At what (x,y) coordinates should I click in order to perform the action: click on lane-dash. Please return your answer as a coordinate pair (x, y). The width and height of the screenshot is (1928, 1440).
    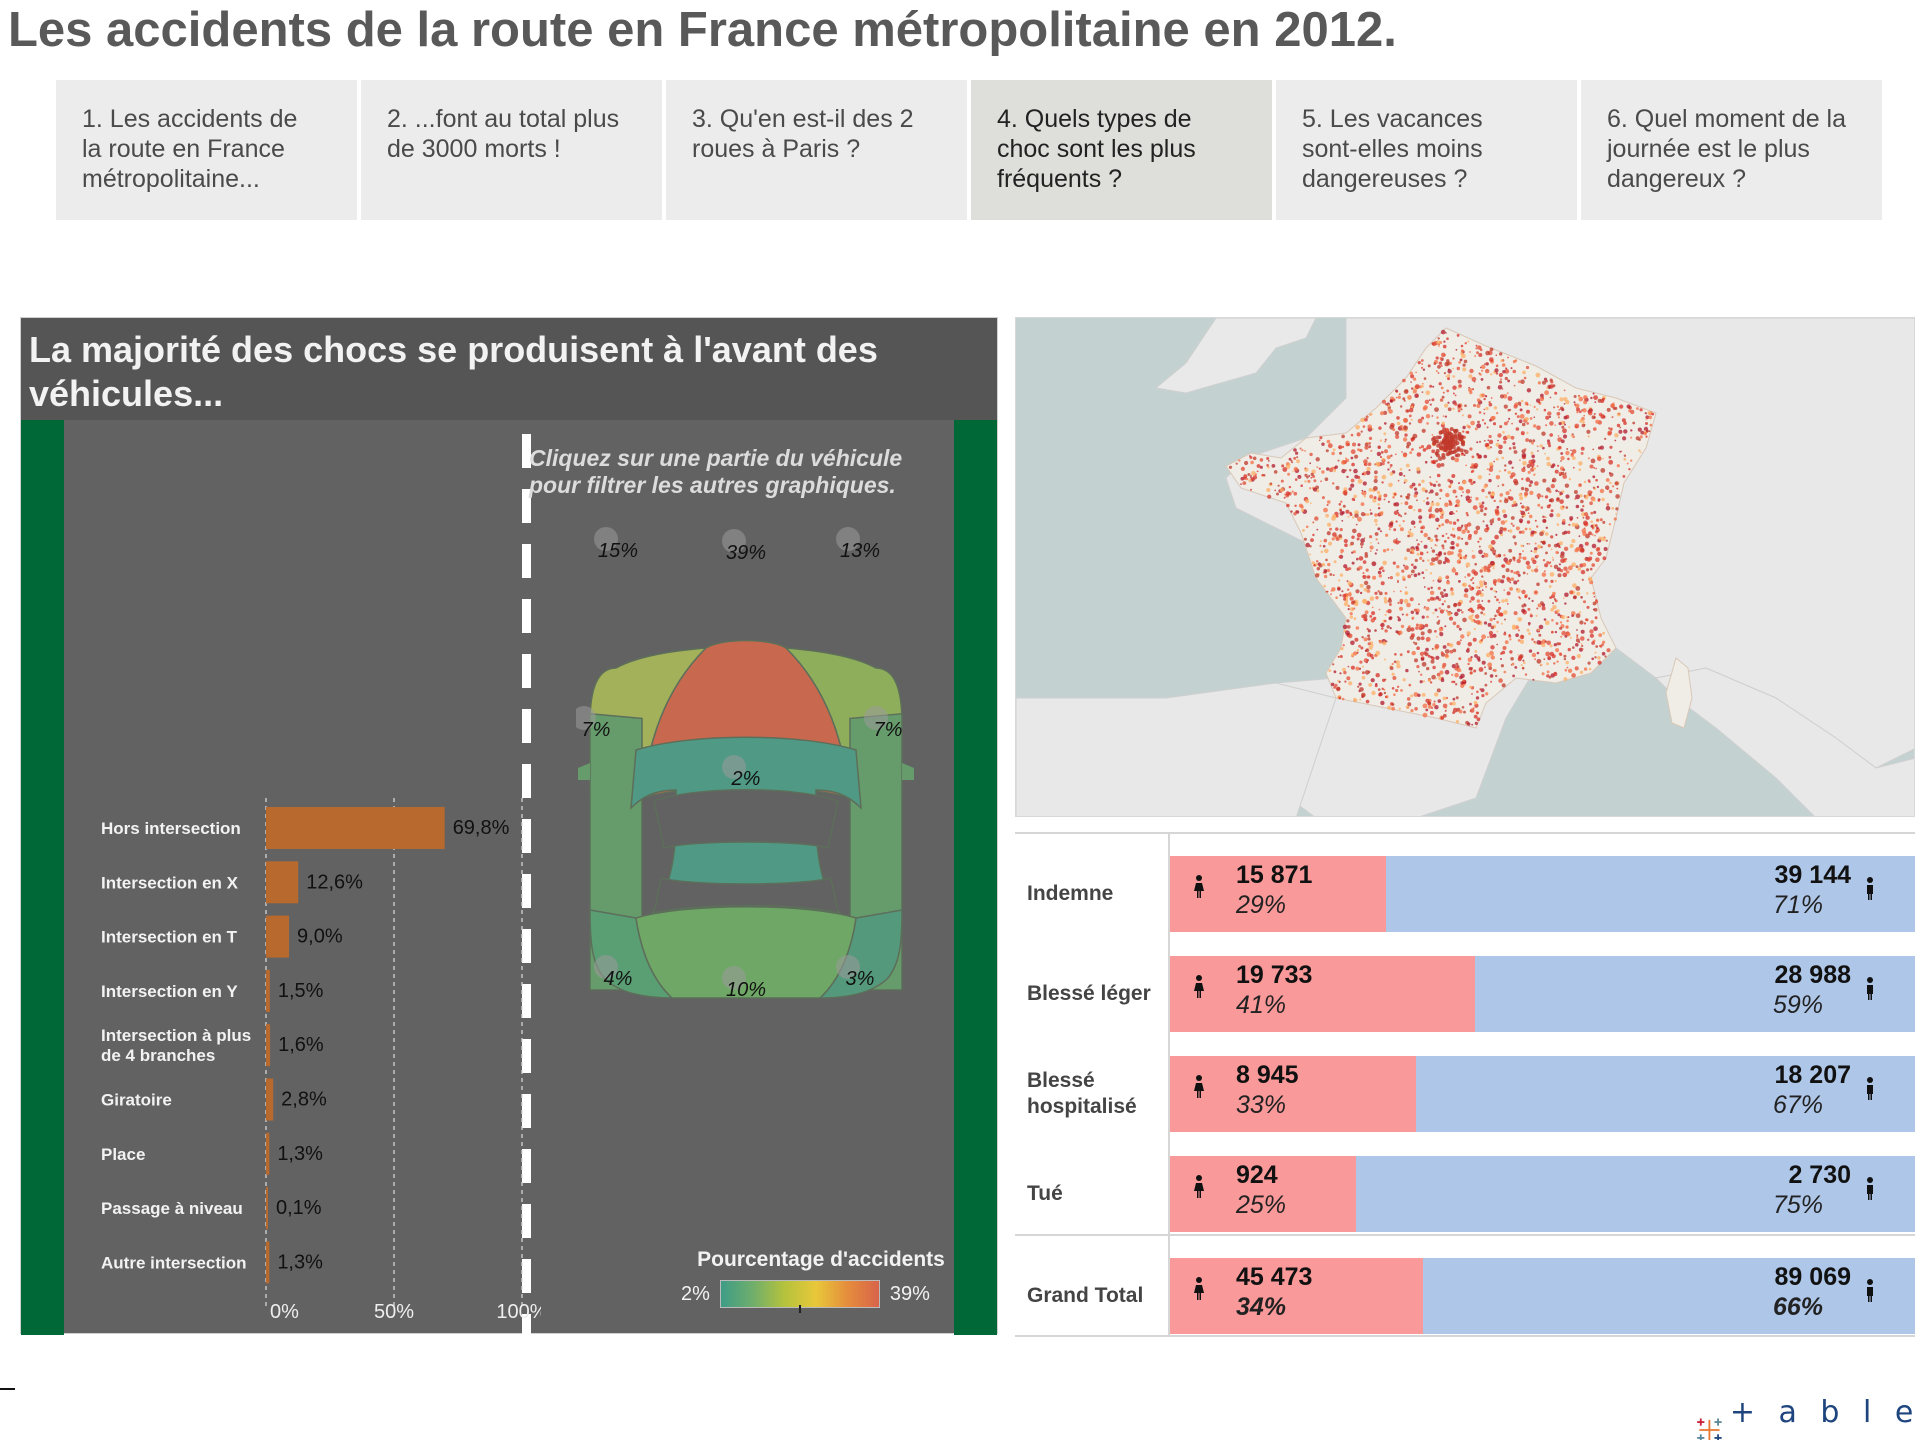
    Looking at the image, I should click on (526, 1276).